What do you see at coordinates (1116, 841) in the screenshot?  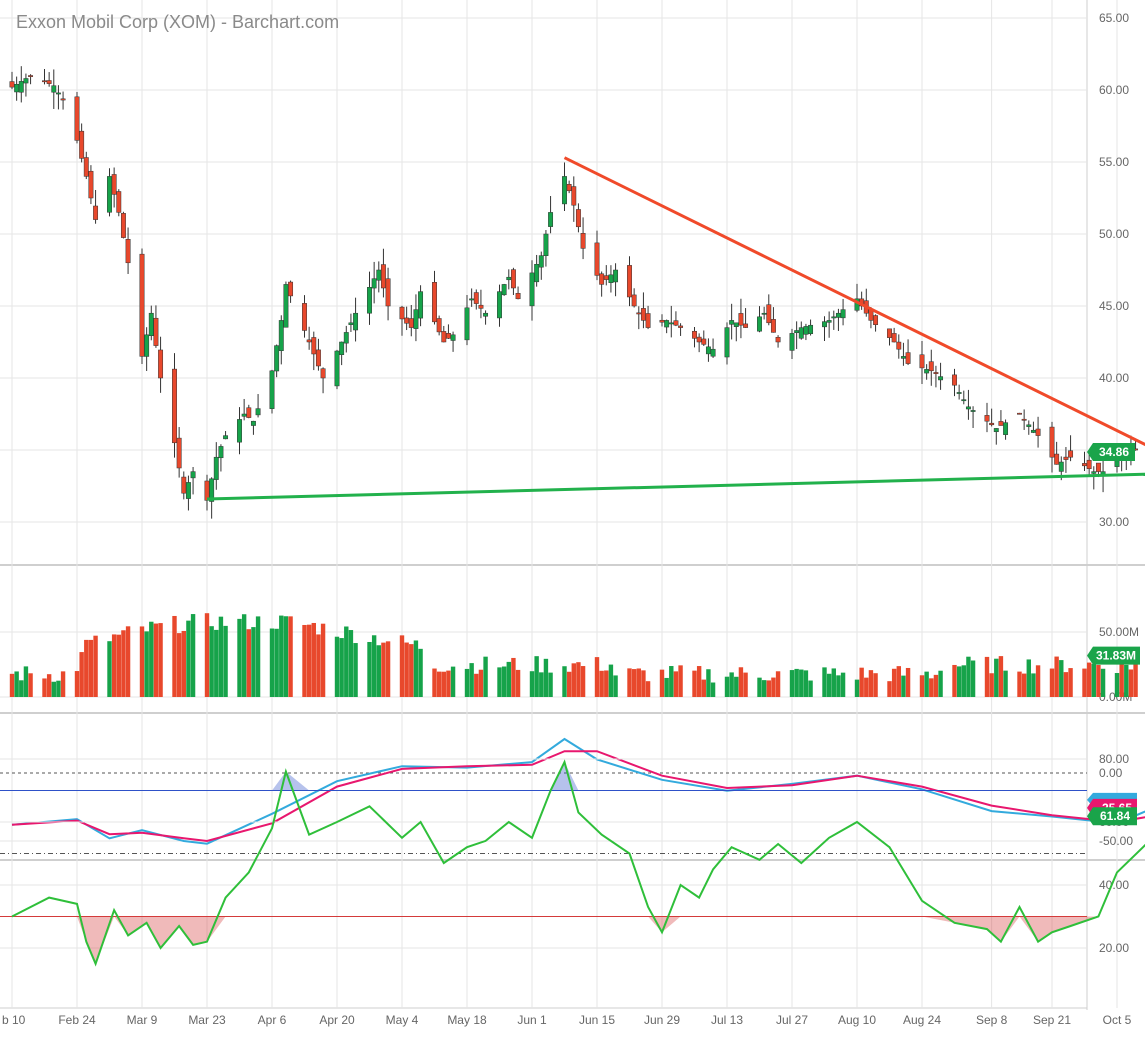 I see `macd-tick-label: -50.00` at bounding box center [1116, 841].